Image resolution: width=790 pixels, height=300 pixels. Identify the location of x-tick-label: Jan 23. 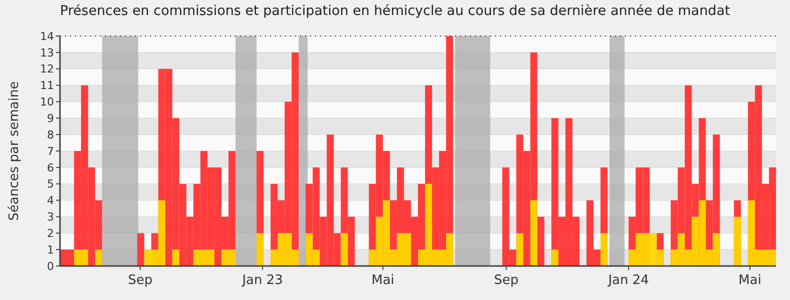
(262, 280).